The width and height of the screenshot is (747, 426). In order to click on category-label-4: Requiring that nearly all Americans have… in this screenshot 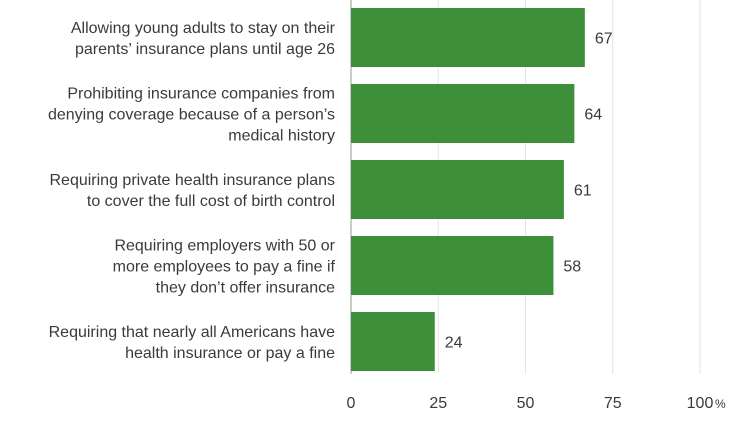, I will do `click(192, 343)`.